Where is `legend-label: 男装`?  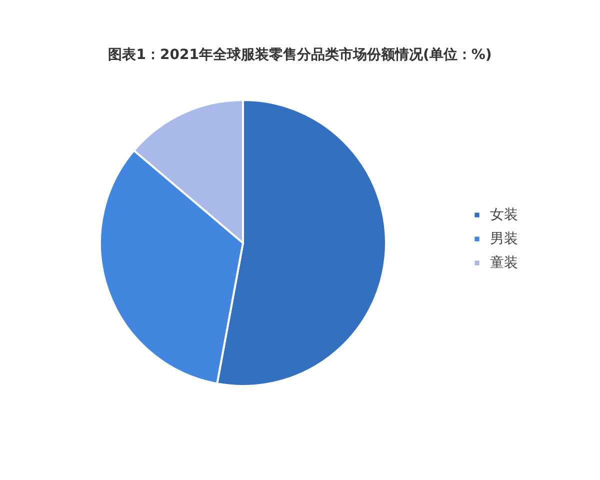 legend-label: 男装 is located at coordinates (504, 239).